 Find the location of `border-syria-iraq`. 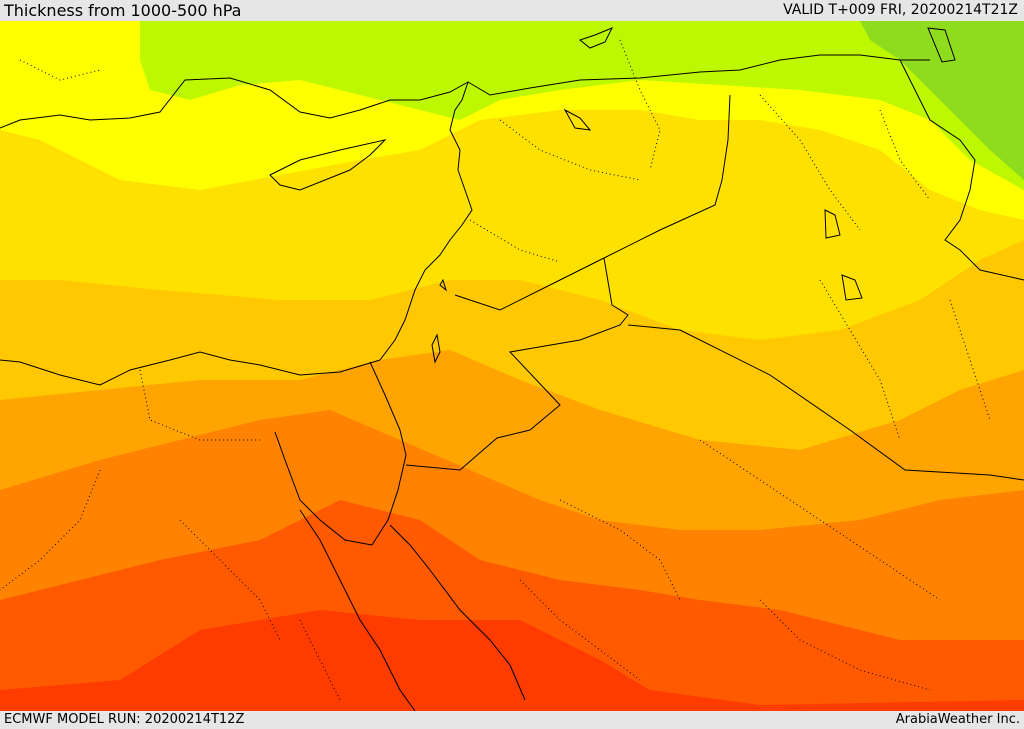

border-syria-iraq is located at coordinates (667, 176).